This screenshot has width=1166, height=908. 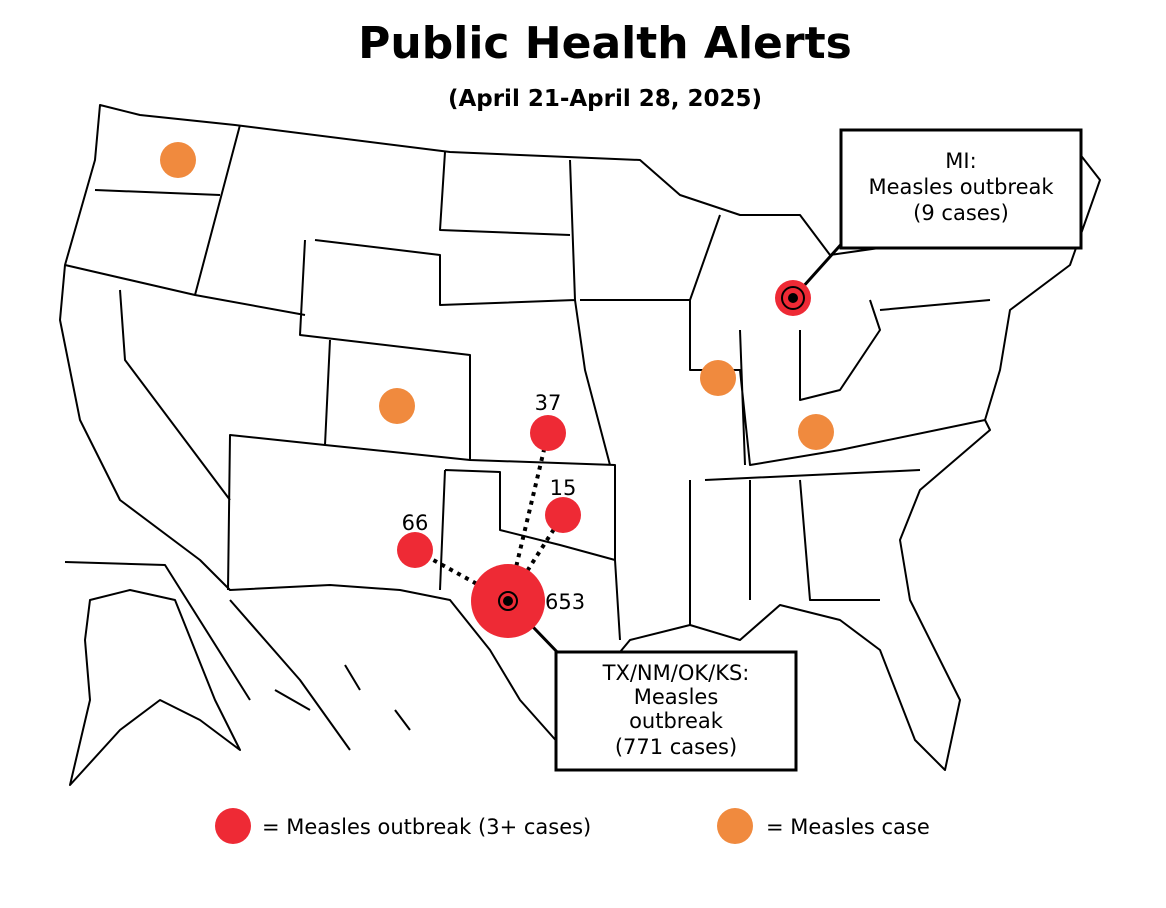 I want to click on callout-text: (9 cases), so click(x=961, y=213).